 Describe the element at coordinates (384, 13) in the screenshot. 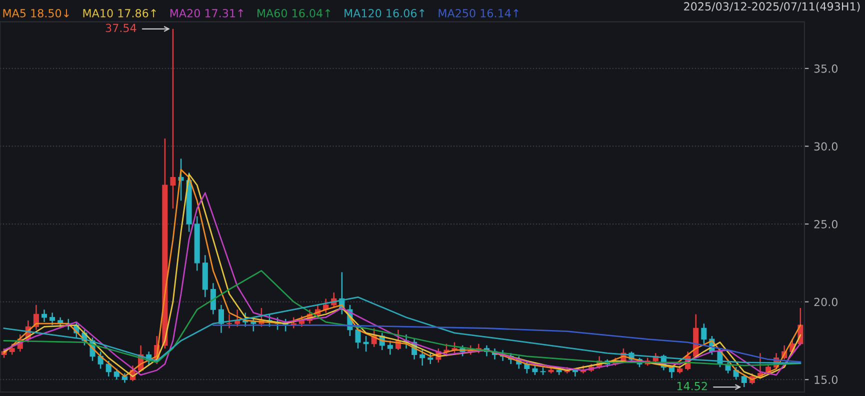

I see `text: MA120 16.06↑` at that location.